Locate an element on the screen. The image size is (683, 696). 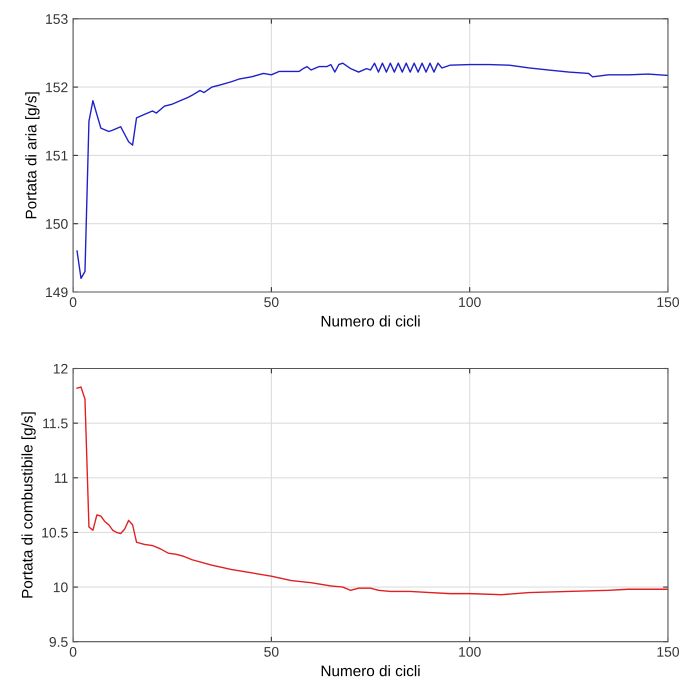
y-tick-label: 11.5 is located at coordinates (55, 423).